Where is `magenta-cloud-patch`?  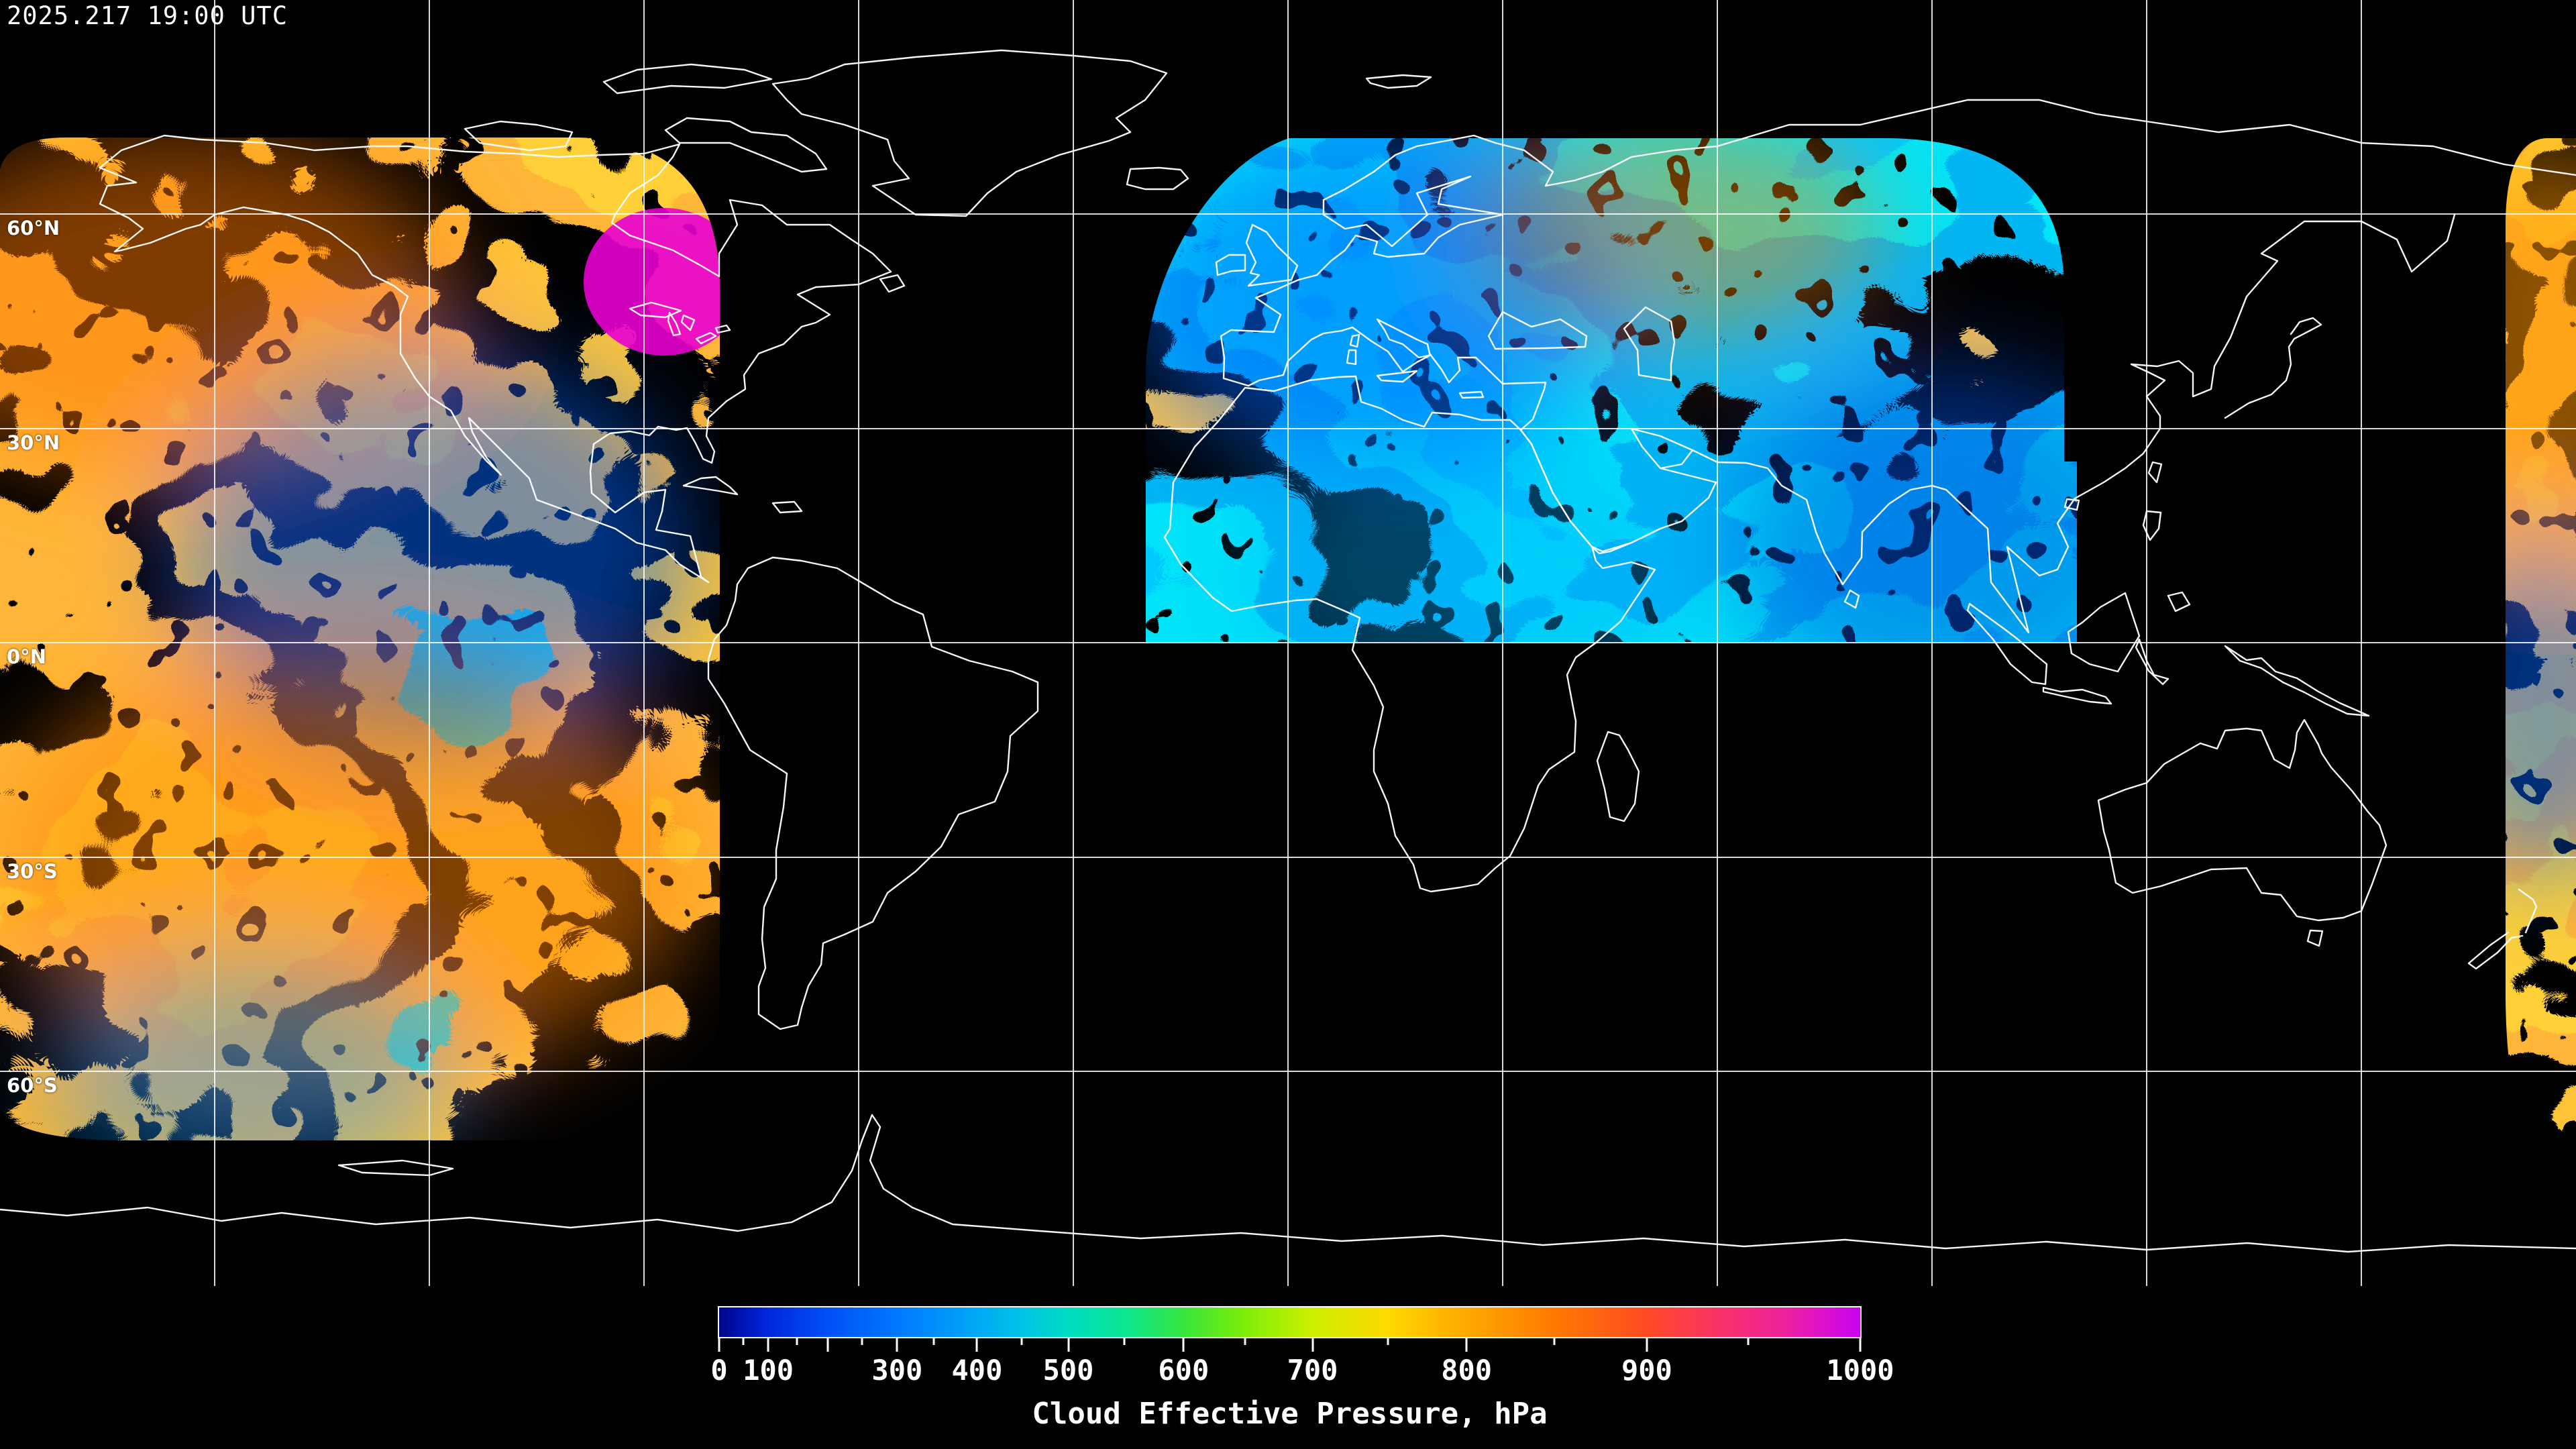
magenta-cloud-patch is located at coordinates (652, 282).